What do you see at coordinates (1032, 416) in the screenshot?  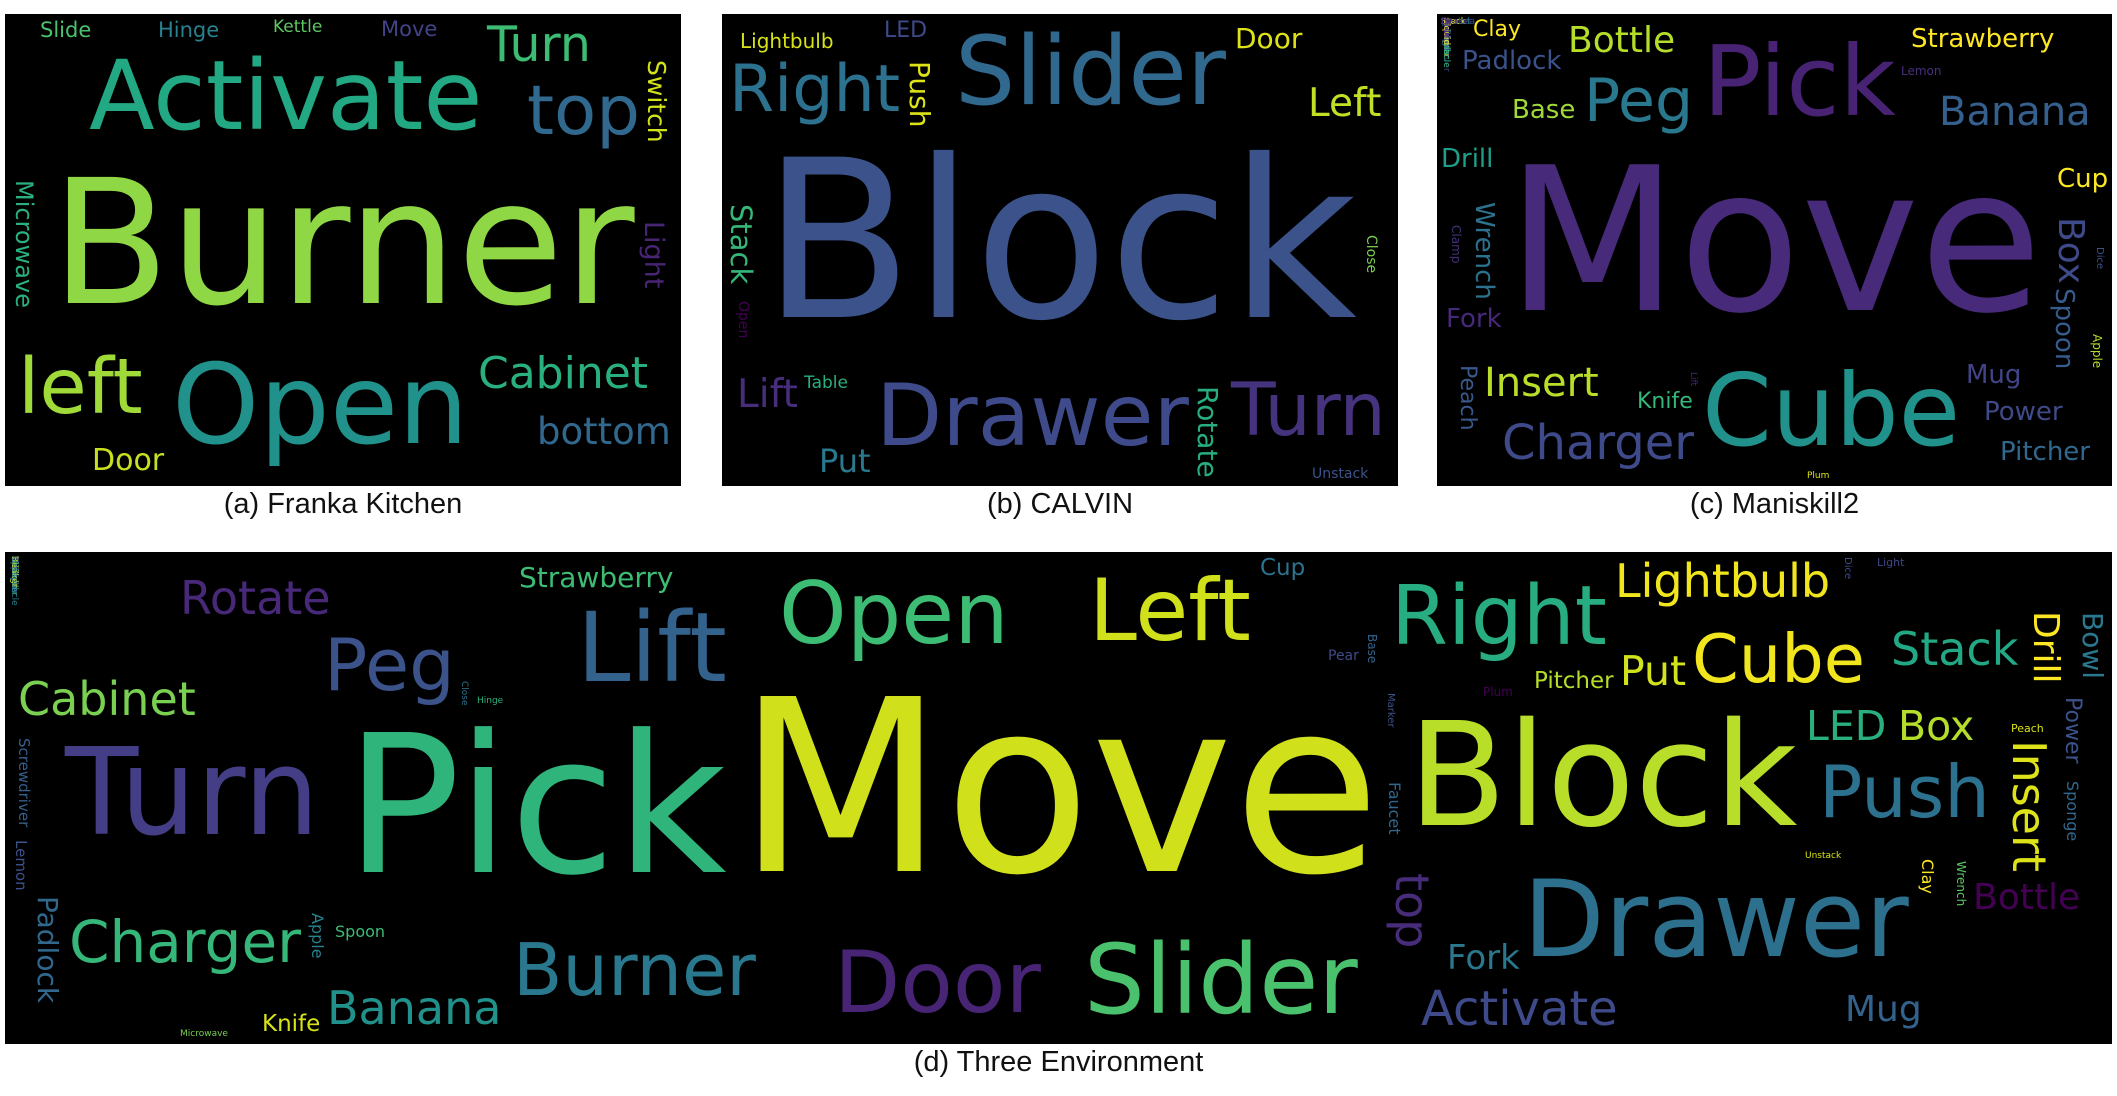 I see `word-drawer: Drawer` at bounding box center [1032, 416].